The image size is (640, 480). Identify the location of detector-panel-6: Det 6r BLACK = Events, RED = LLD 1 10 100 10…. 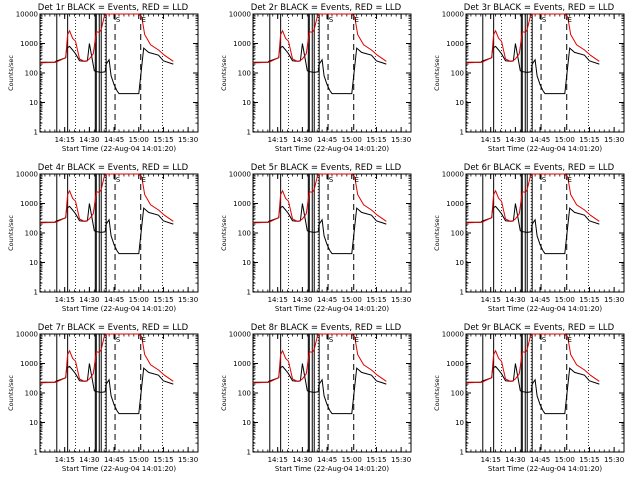
(529, 238).